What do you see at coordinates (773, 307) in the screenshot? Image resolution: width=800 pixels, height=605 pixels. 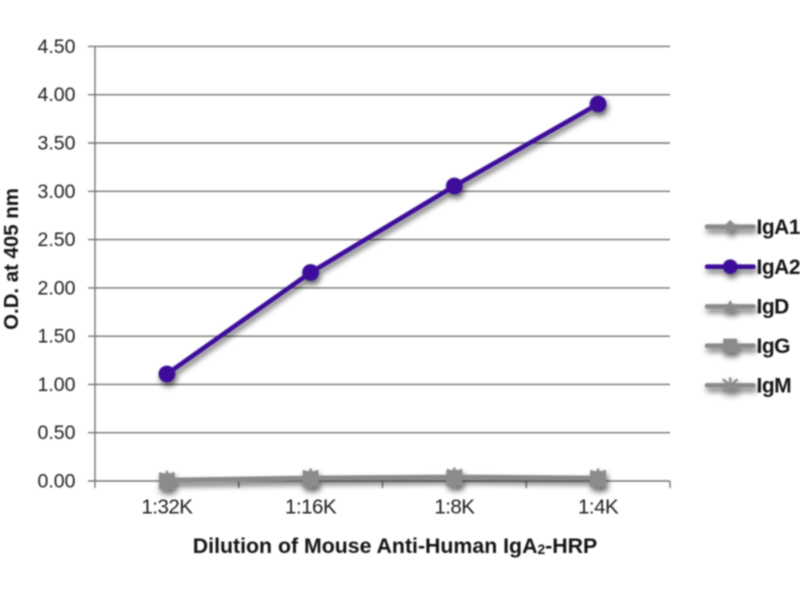 I see `svg-text: IgD` at bounding box center [773, 307].